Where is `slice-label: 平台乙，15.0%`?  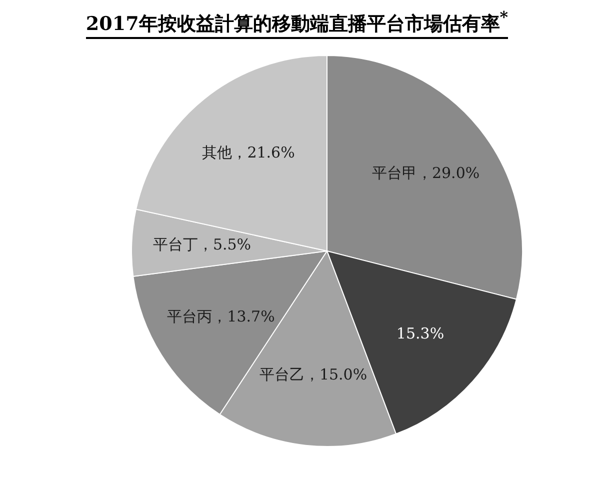 slice-label: 平台乙，15.0% is located at coordinates (313, 375).